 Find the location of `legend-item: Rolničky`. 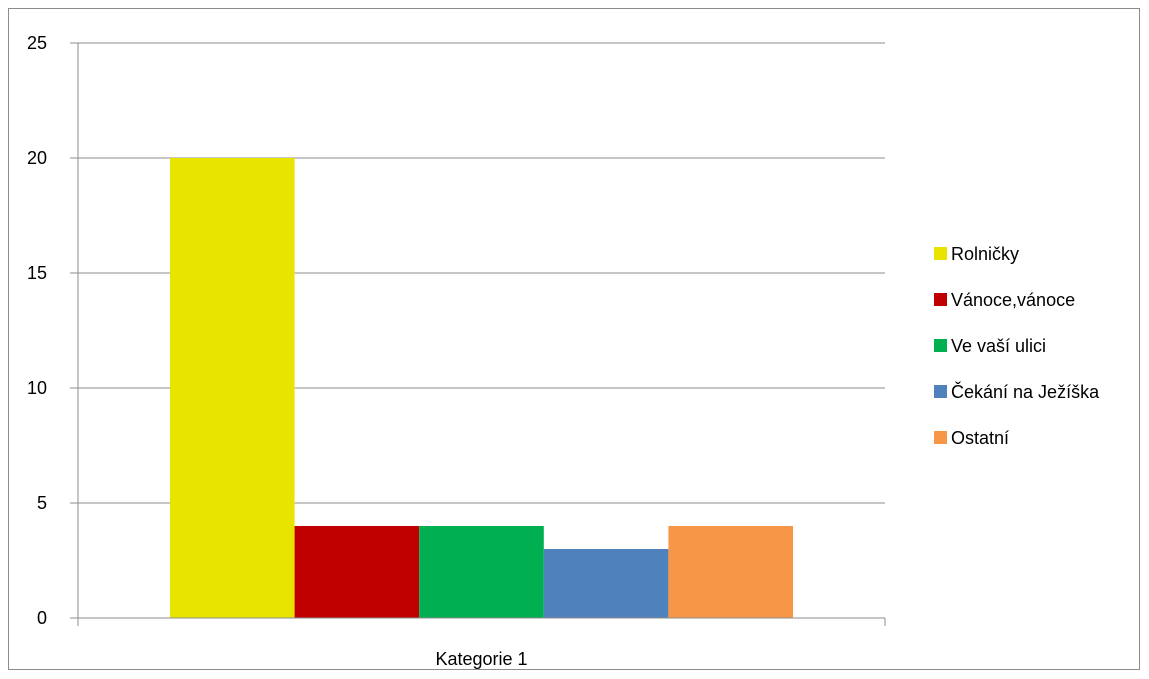

legend-item: Rolničky is located at coordinates (976, 254).